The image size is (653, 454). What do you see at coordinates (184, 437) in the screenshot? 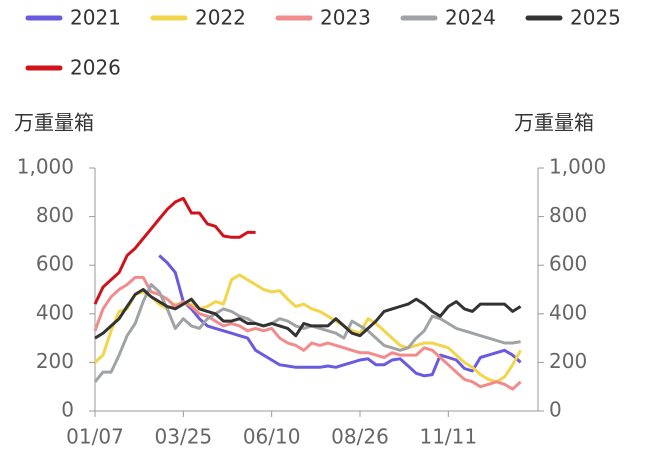
I see `x-tick-label: 03/25` at bounding box center [184, 437].